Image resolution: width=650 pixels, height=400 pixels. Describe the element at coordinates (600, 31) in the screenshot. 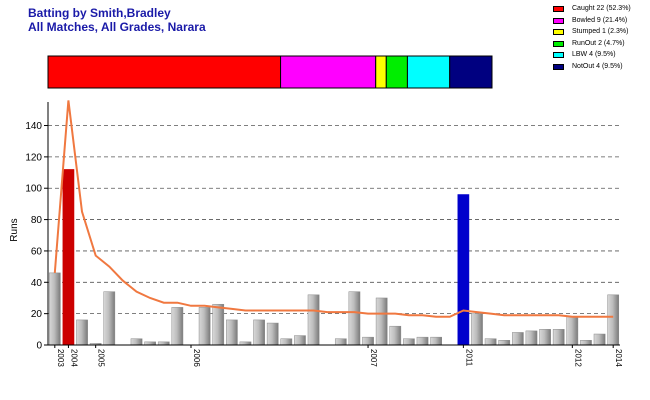

I see `legend-label-stumped: Stumped 1 (2.3%)` at that location.